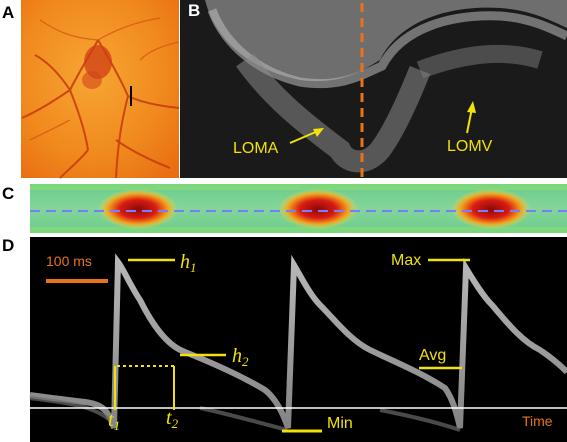 This screenshot has height=442, width=567. I want to click on lomv-label: LOMV, so click(470, 146).